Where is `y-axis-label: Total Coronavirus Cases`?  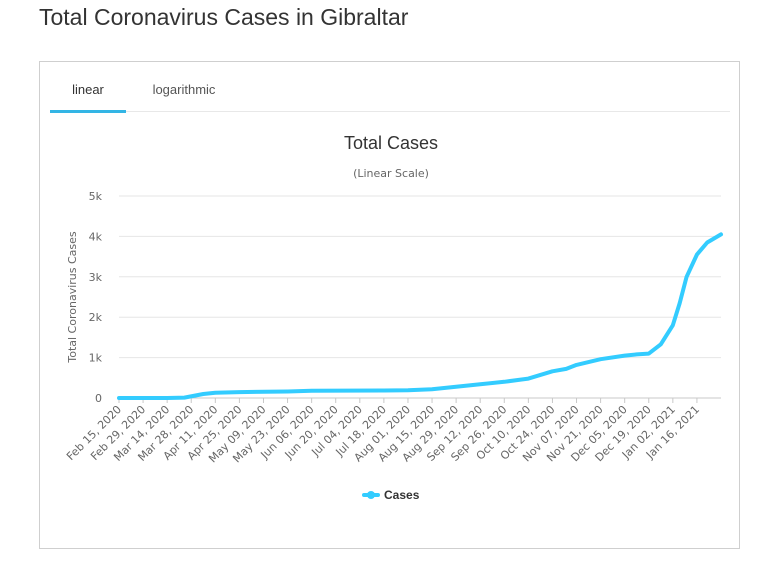
y-axis-label: Total Coronavirus Cases is located at coordinates (72, 297).